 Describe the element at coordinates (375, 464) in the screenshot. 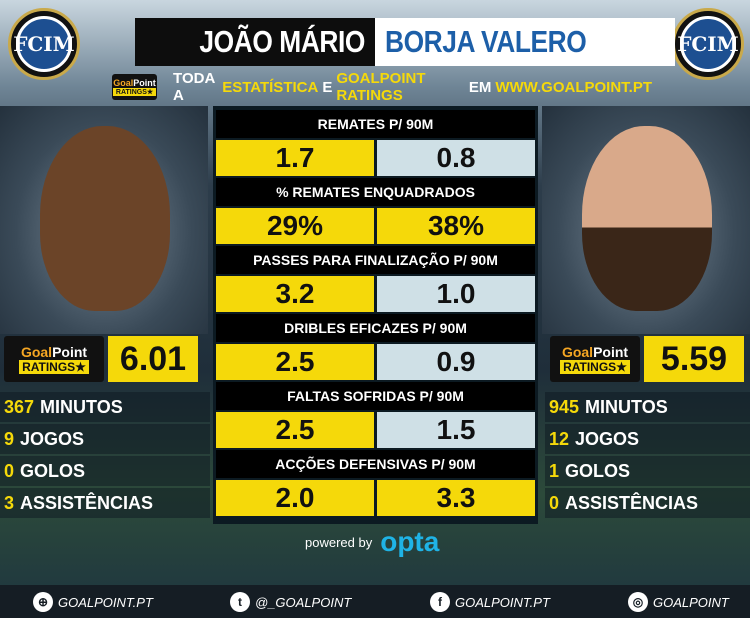

I see `stat-label: ACÇÕES DEFENSIVAS P/ 90M` at that location.